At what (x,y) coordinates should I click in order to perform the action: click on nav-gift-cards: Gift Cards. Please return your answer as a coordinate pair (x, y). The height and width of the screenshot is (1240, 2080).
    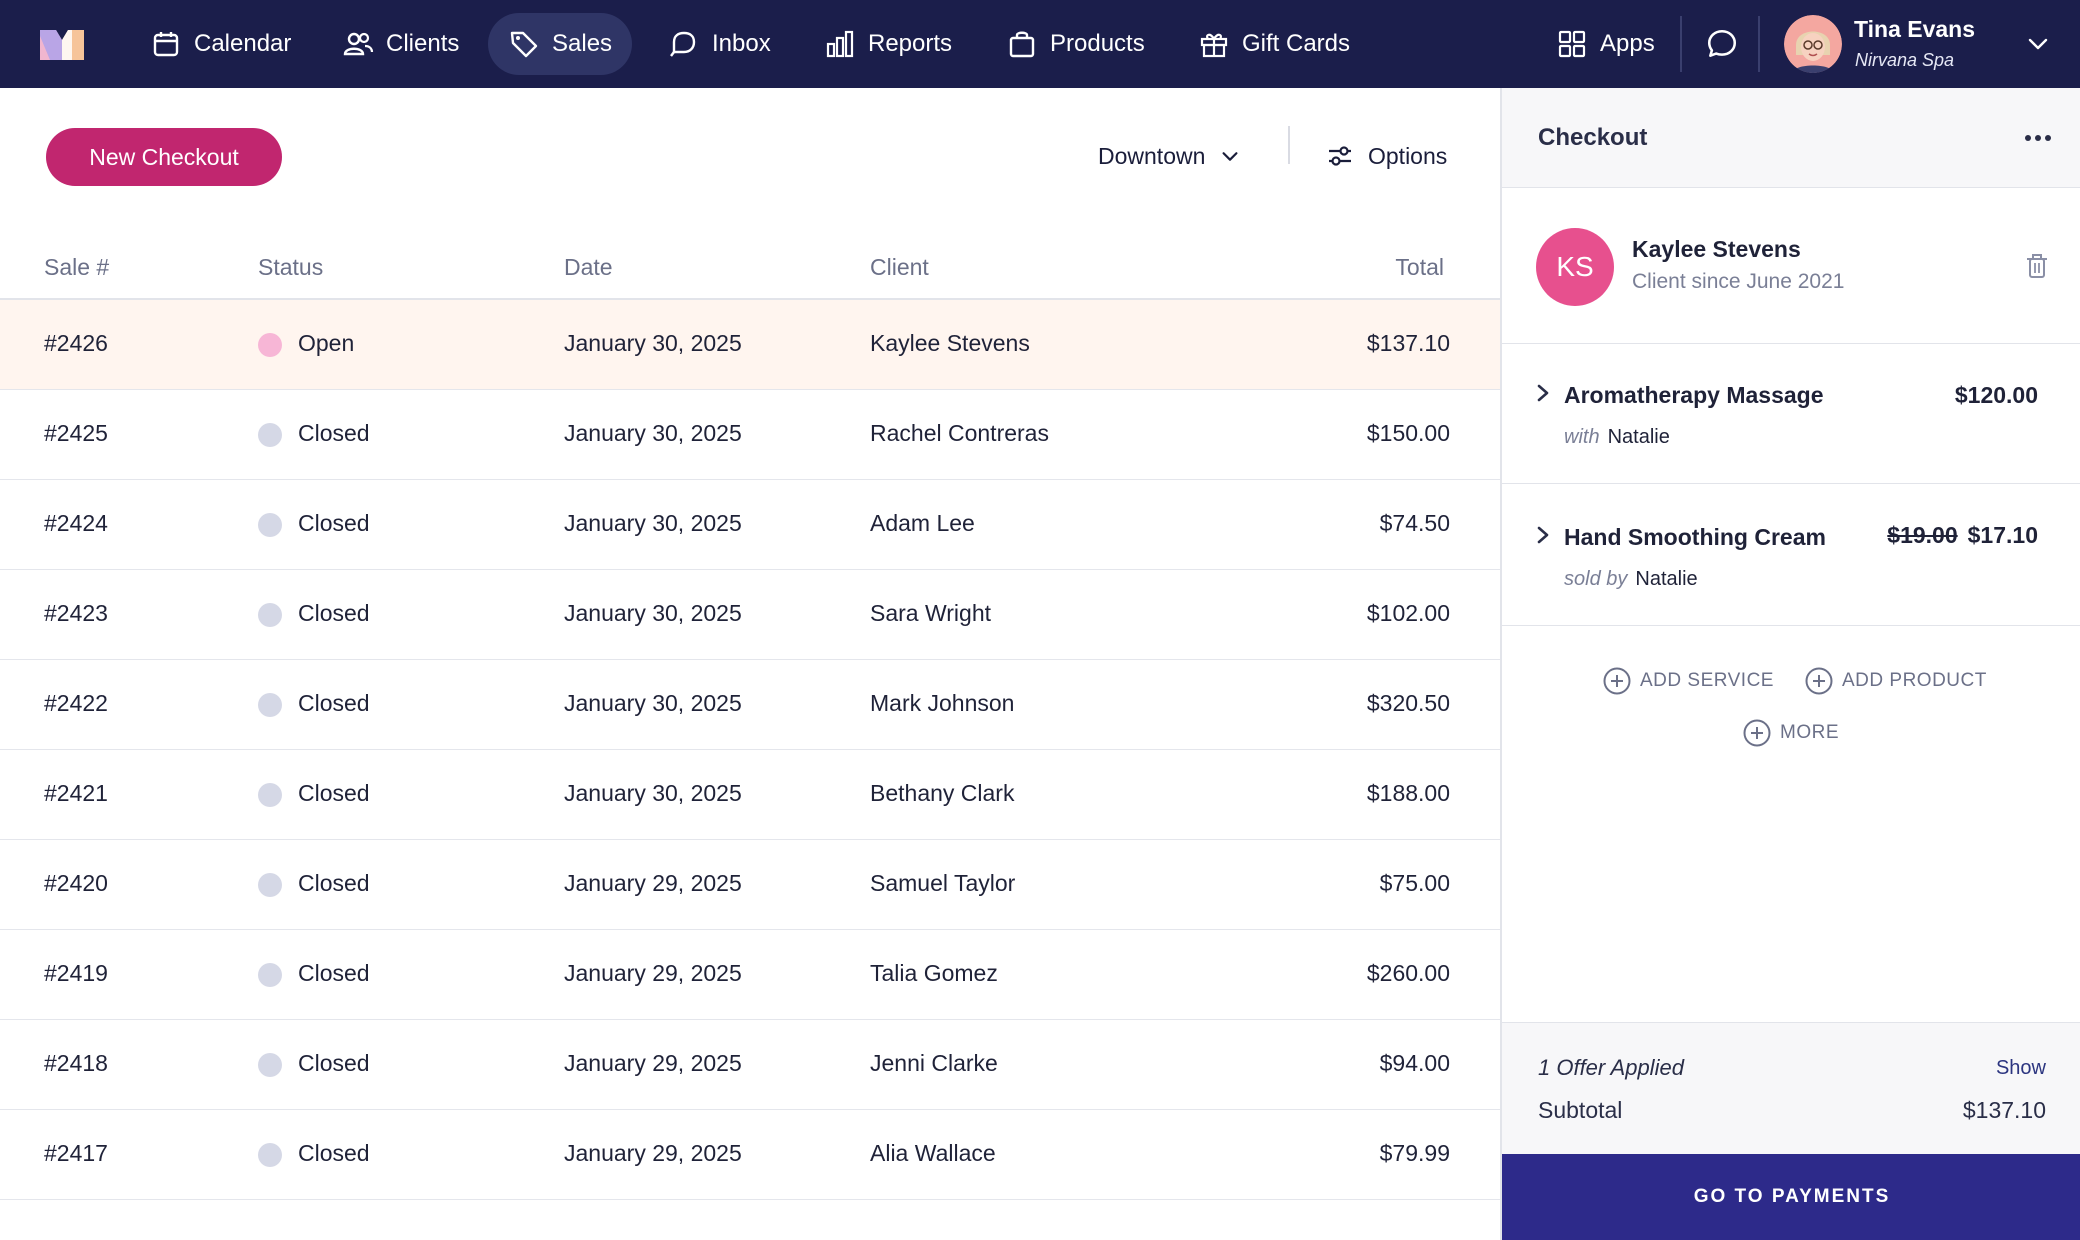
    Looking at the image, I should click on (1274, 44).